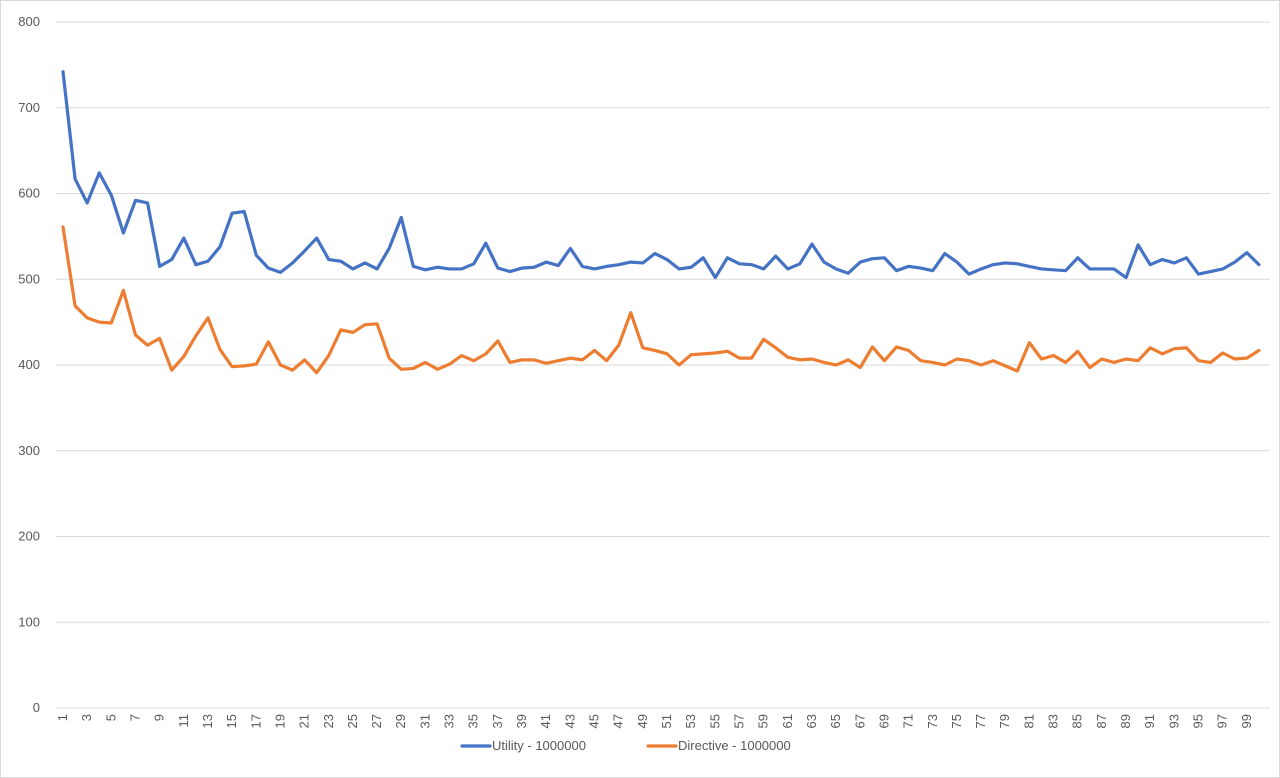  Describe the element at coordinates (1004, 721) in the screenshot. I see `x-tick-label: 79` at that location.